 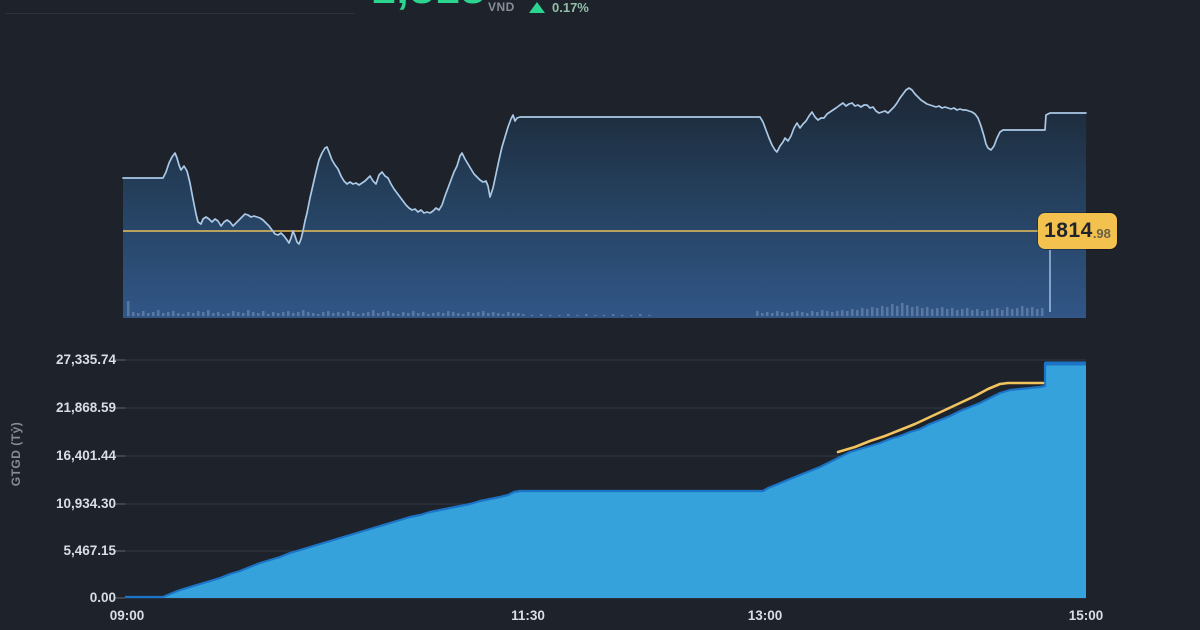 What do you see at coordinates (16, 454) in the screenshot?
I see `value-axis-title: GTGD (Tỷ)` at bounding box center [16, 454].